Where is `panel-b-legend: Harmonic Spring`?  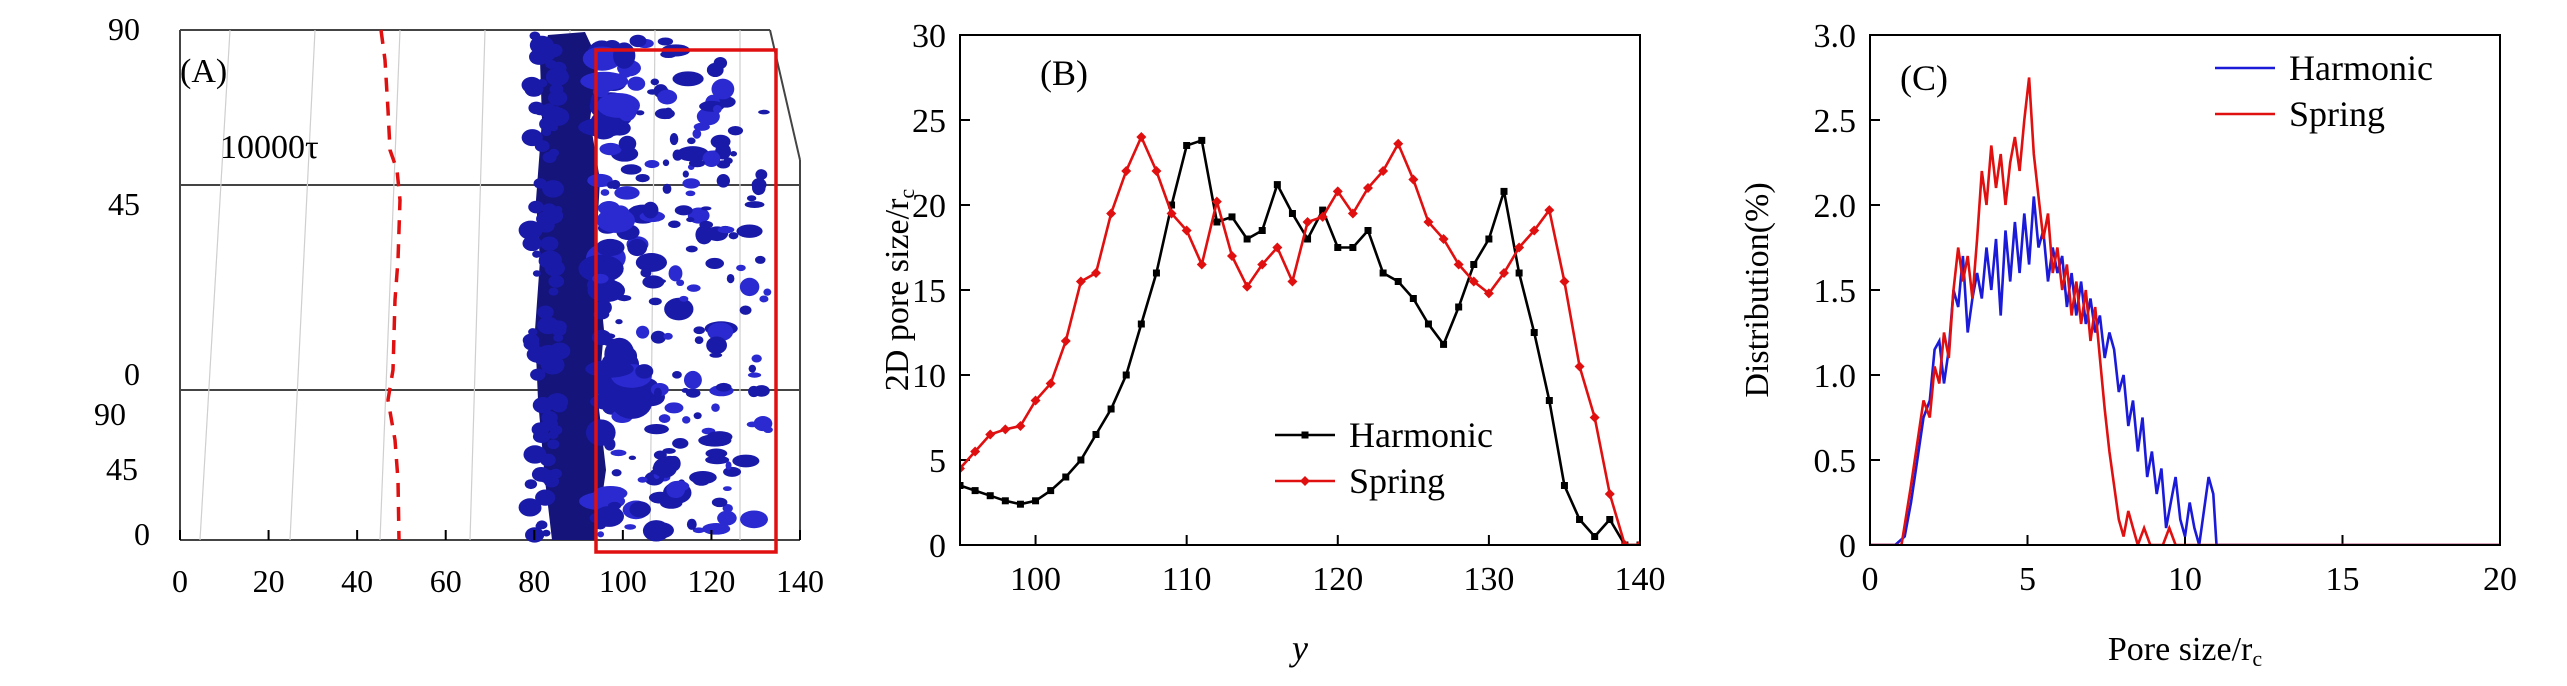 panel-b-legend: Harmonic Spring is located at coordinates (1384, 458).